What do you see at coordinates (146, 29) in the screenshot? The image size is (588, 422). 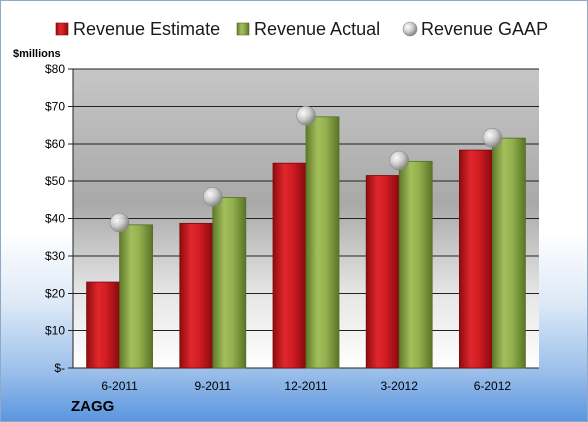 I see `legend-label: Revenue Estimate` at bounding box center [146, 29].